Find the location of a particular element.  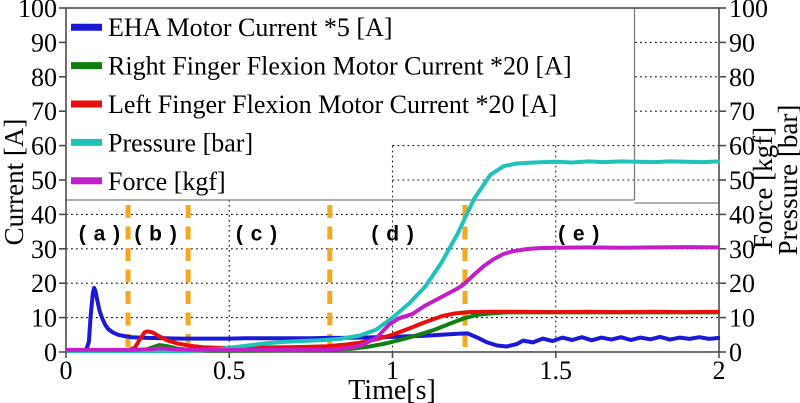

x-tick-label-2: 2 is located at coordinates (719, 370).